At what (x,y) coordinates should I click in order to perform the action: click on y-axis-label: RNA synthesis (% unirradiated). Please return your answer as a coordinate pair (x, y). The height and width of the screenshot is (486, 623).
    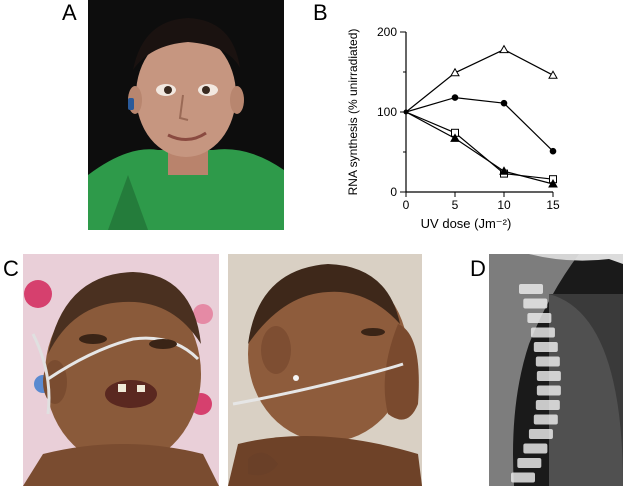
    Looking at the image, I should click on (353, 112).